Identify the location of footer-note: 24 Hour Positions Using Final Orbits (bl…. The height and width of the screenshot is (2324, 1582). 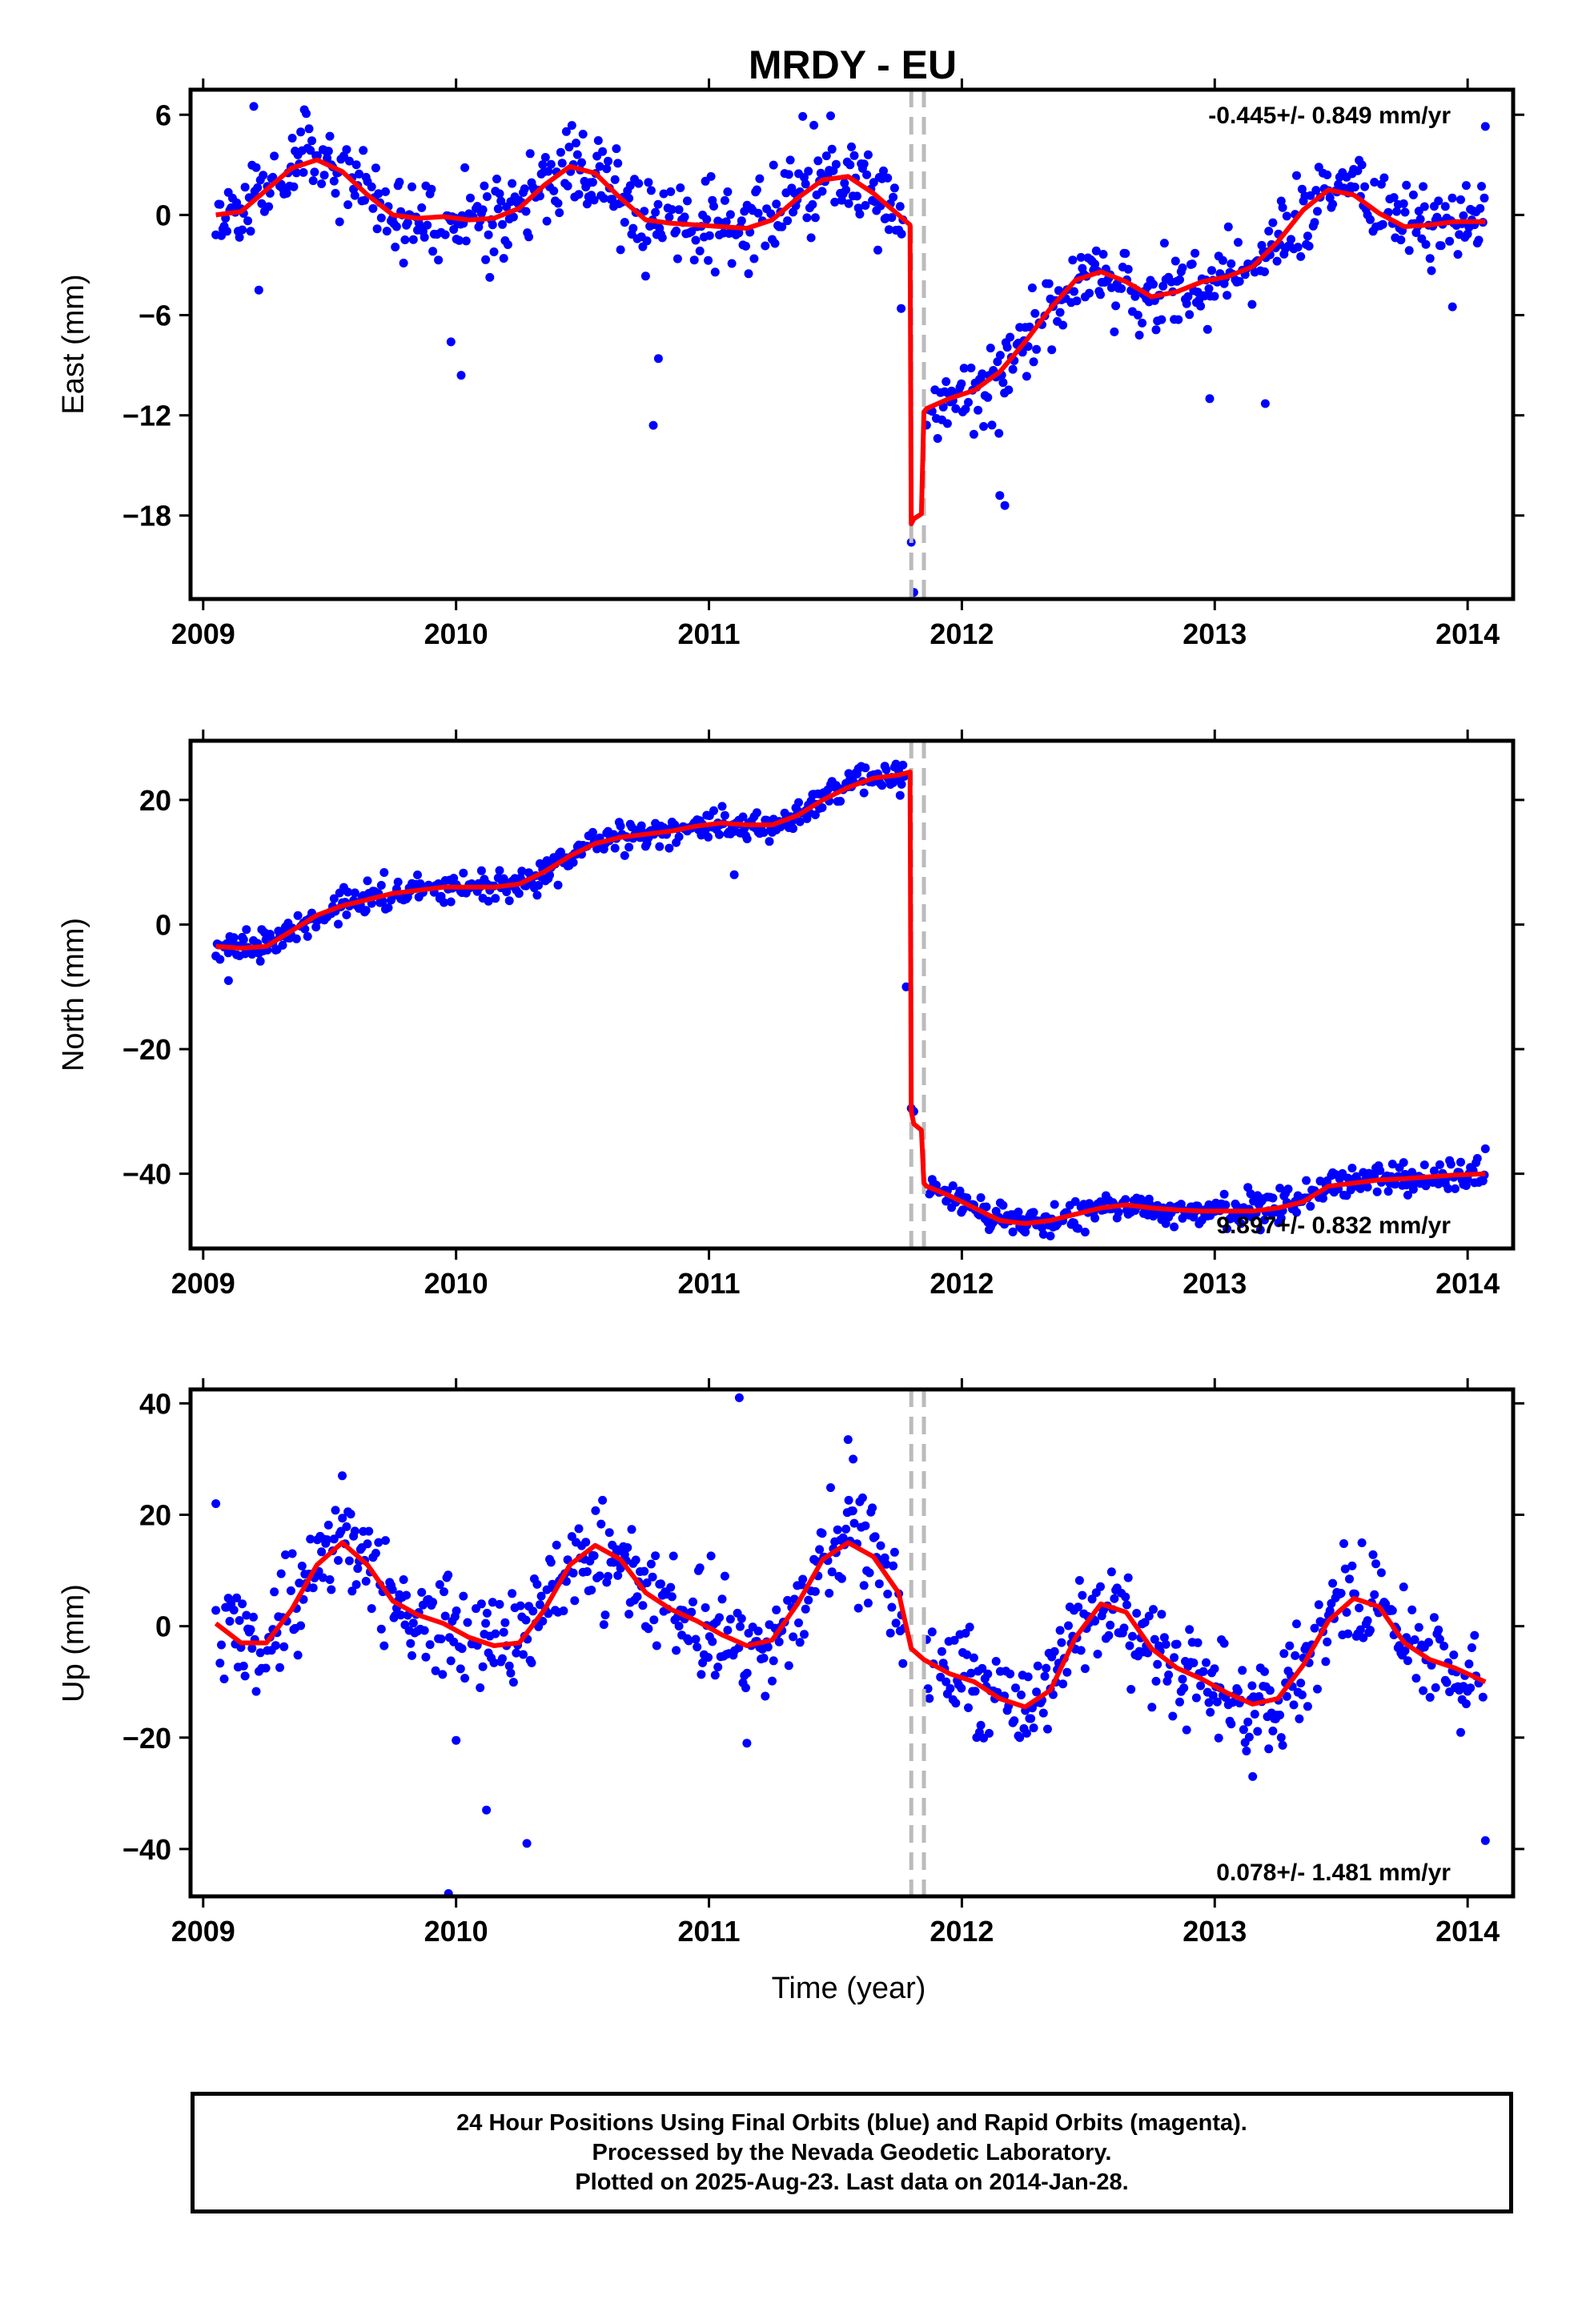
(852, 2152).